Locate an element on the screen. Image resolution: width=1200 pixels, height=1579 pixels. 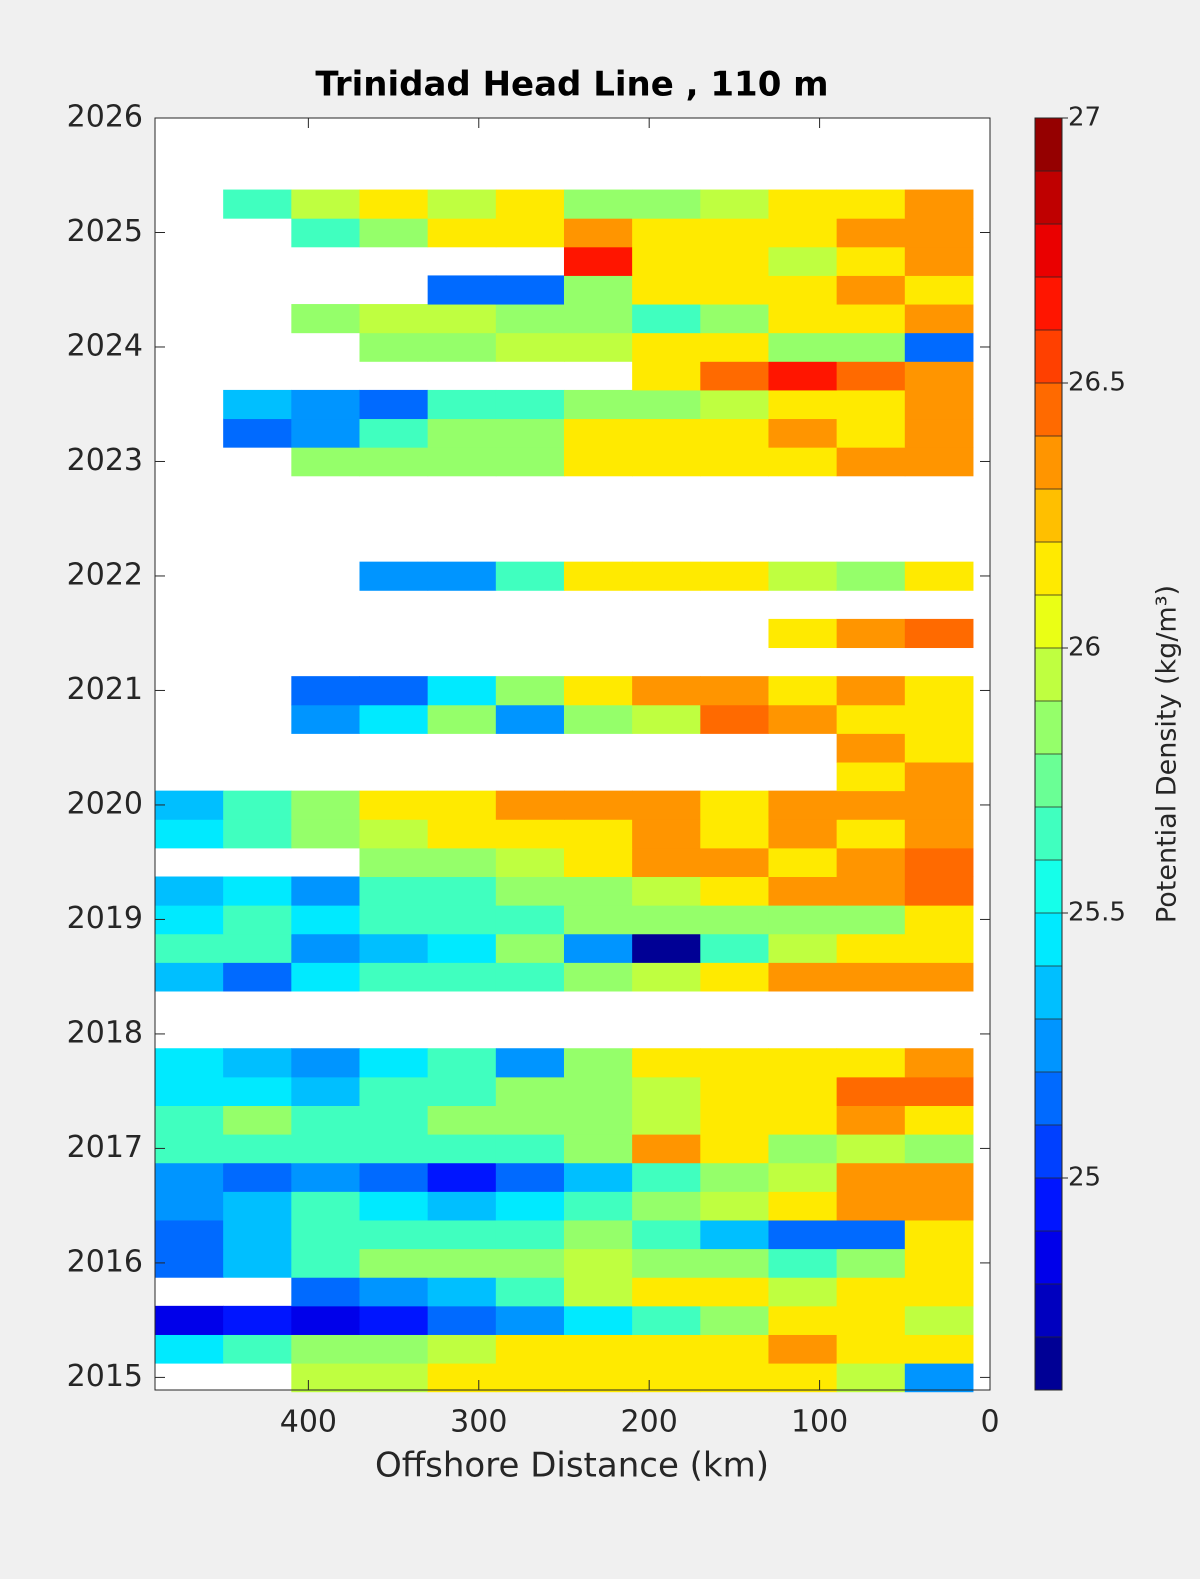
x-tick-label: 200 is located at coordinates (649, 1422).